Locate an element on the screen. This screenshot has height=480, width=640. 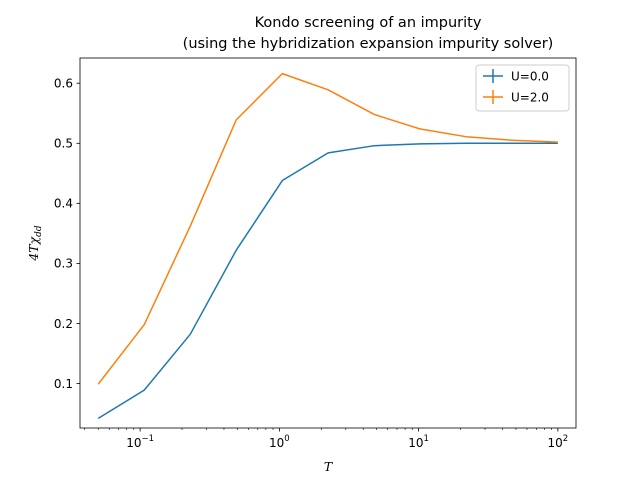
y-axis-label: 4Tχdd is located at coordinates (35, 243).